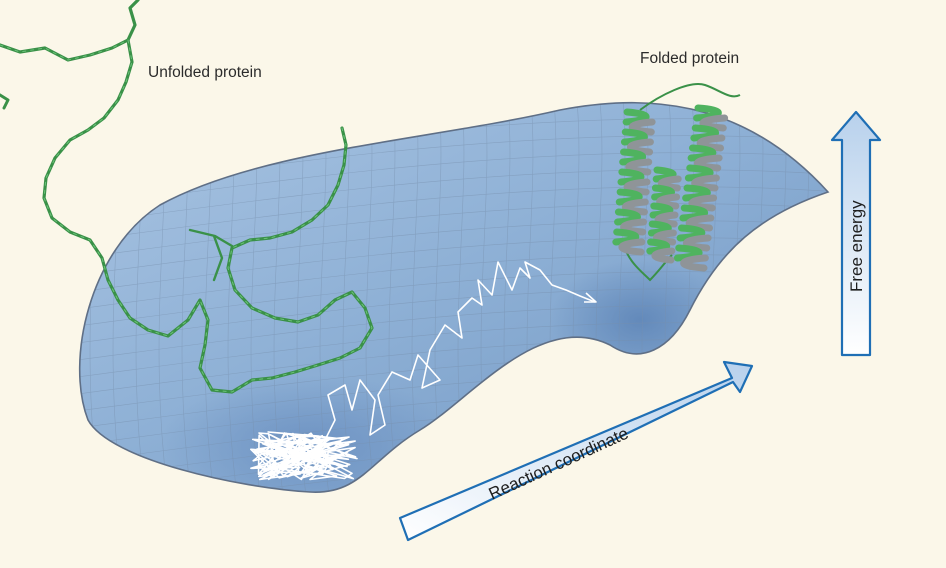 This screenshot has width=946, height=568. What do you see at coordinates (423, 371) in the screenshot?
I see `folding-trajectory` at bounding box center [423, 371].